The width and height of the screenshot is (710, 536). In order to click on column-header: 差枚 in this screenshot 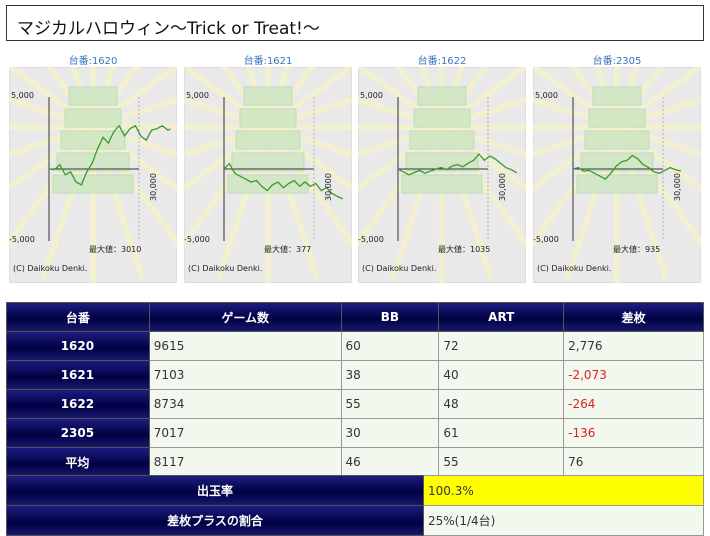, I will do `click(633, 317)`.